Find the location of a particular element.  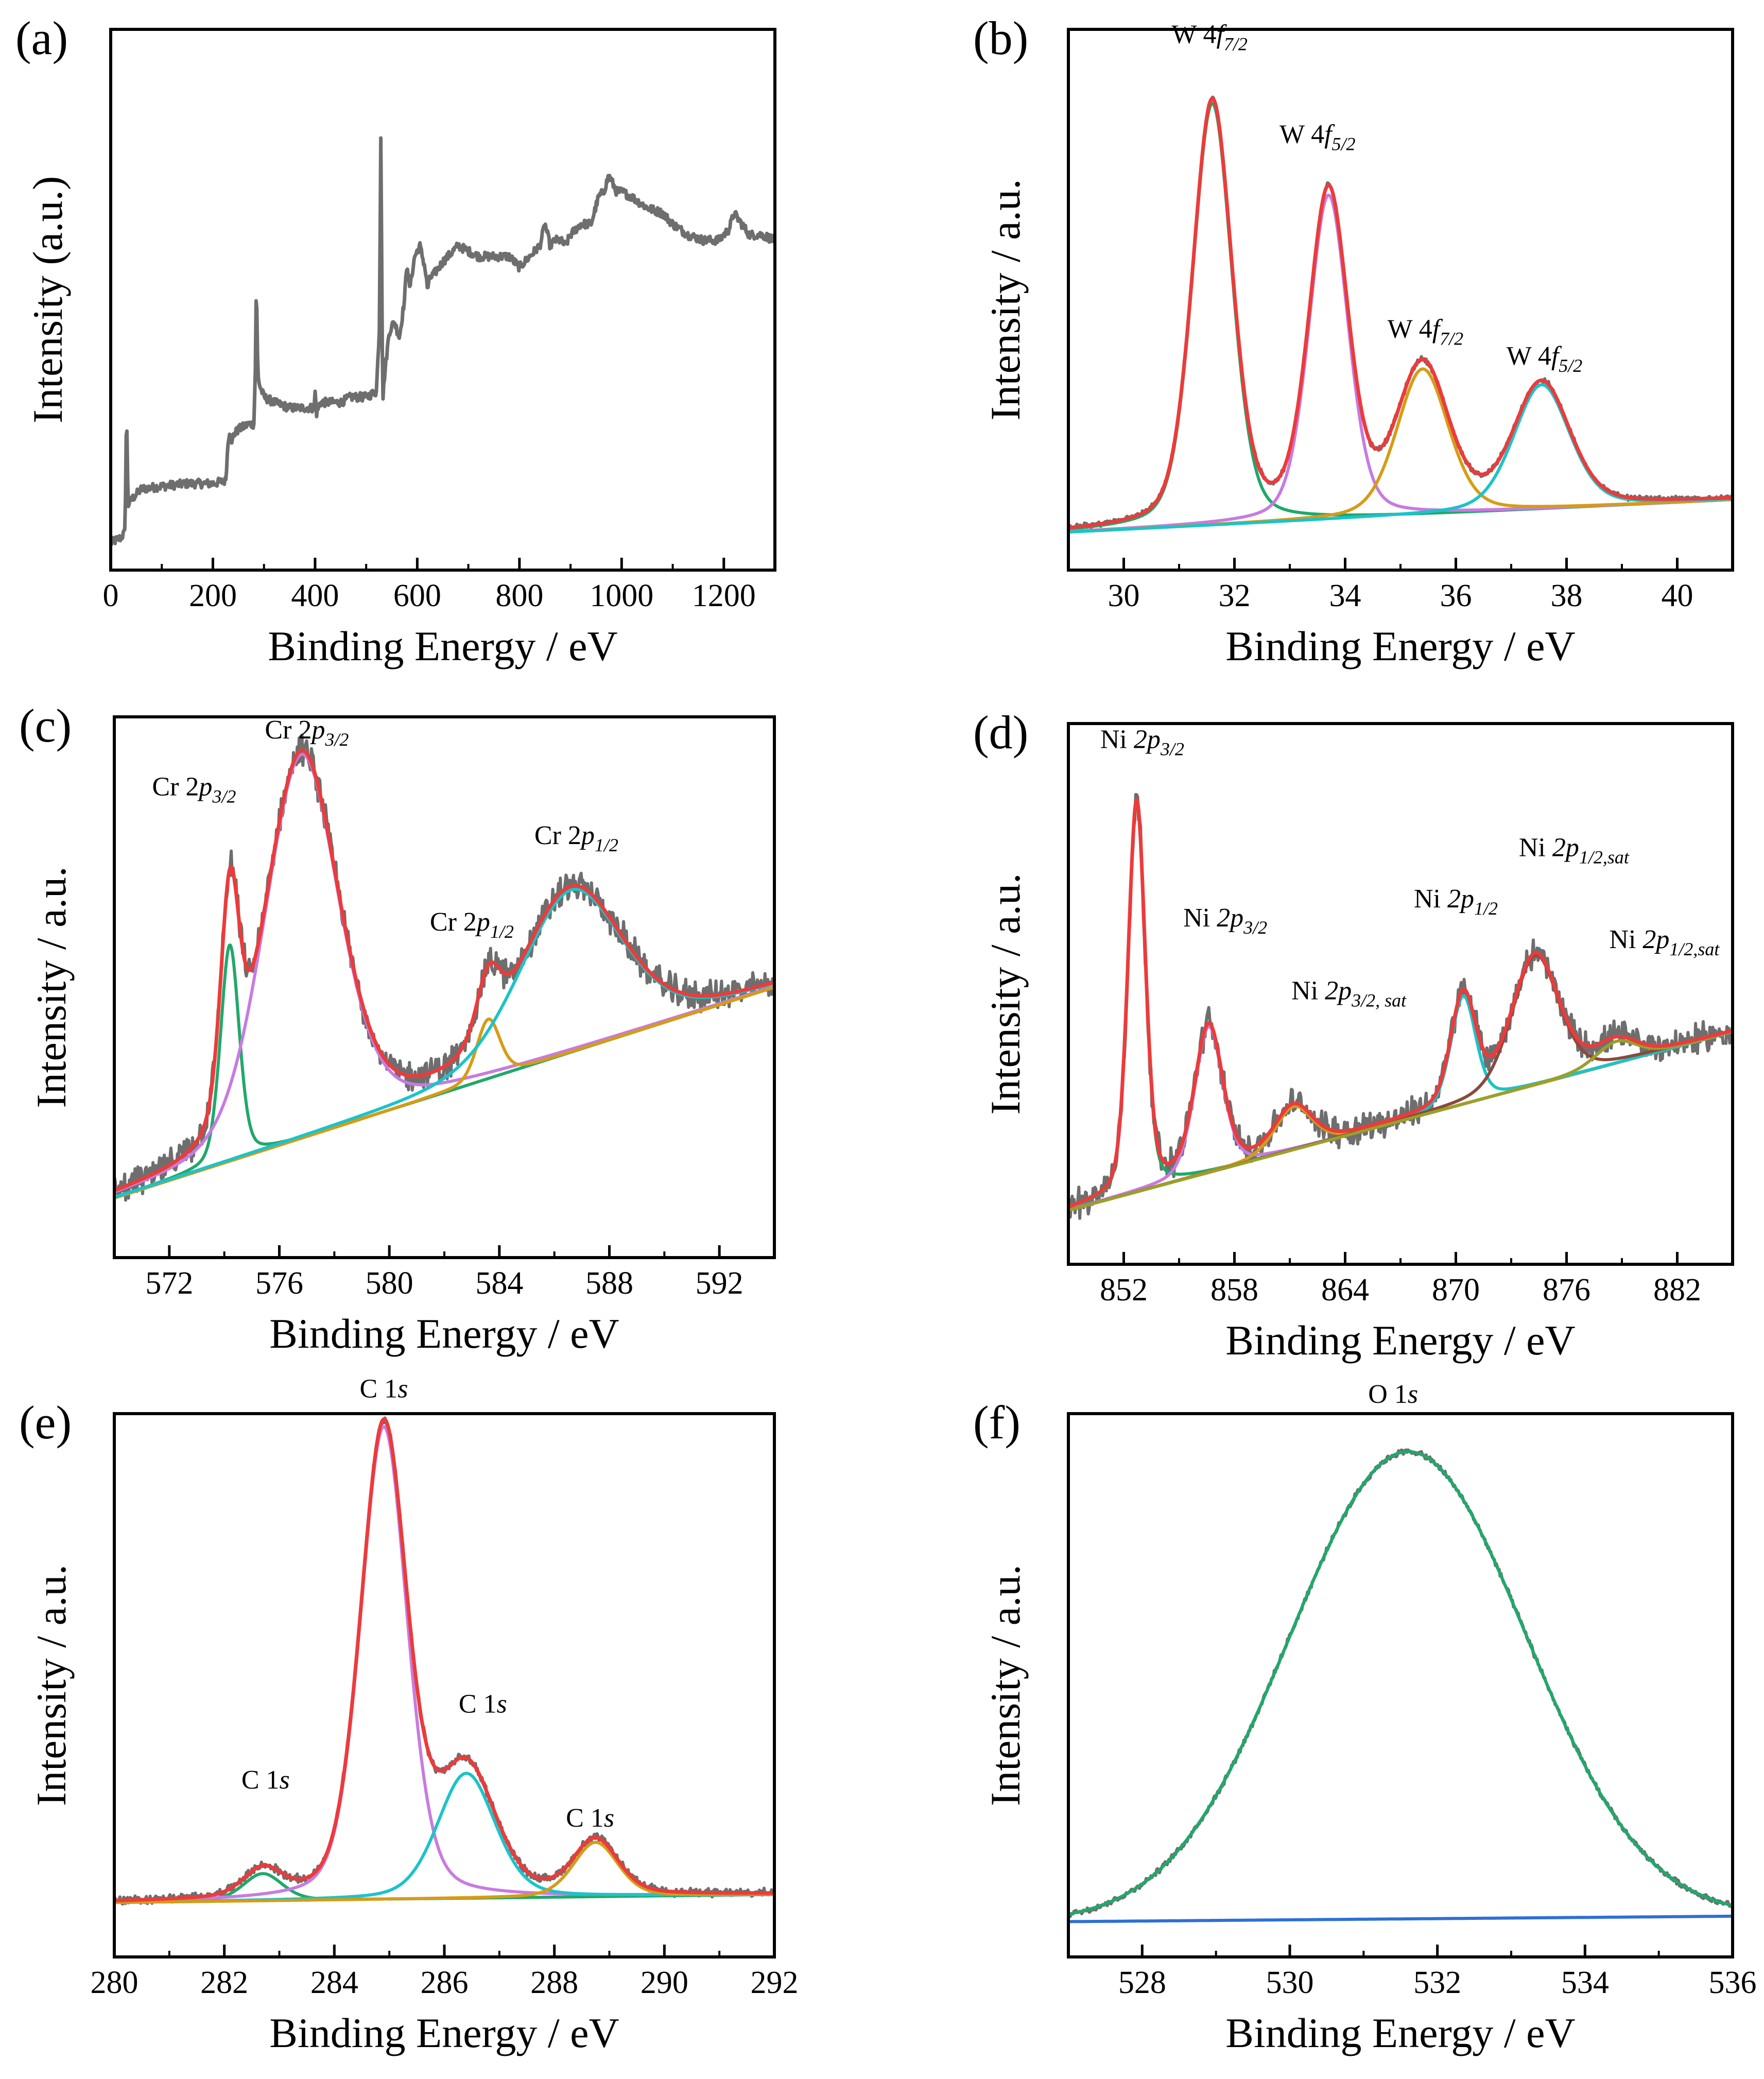

panel-d-envelope-fit is located at coordinates (1400, 1004).